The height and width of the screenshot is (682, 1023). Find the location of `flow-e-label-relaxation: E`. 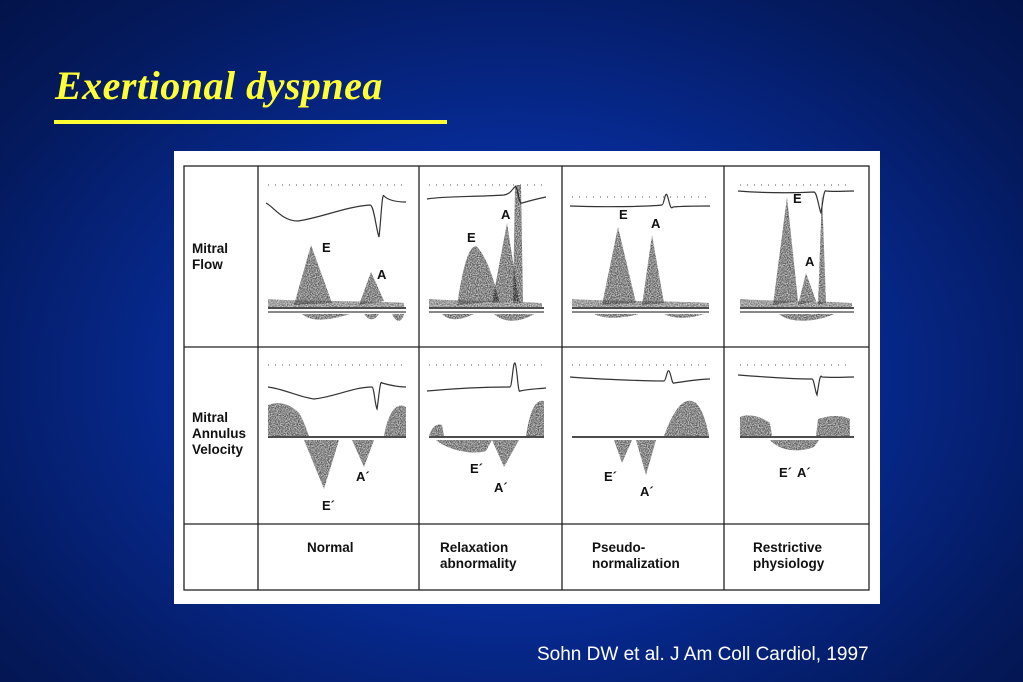

flow-e-label-relaxation: E is located at coordinates (471, 237).